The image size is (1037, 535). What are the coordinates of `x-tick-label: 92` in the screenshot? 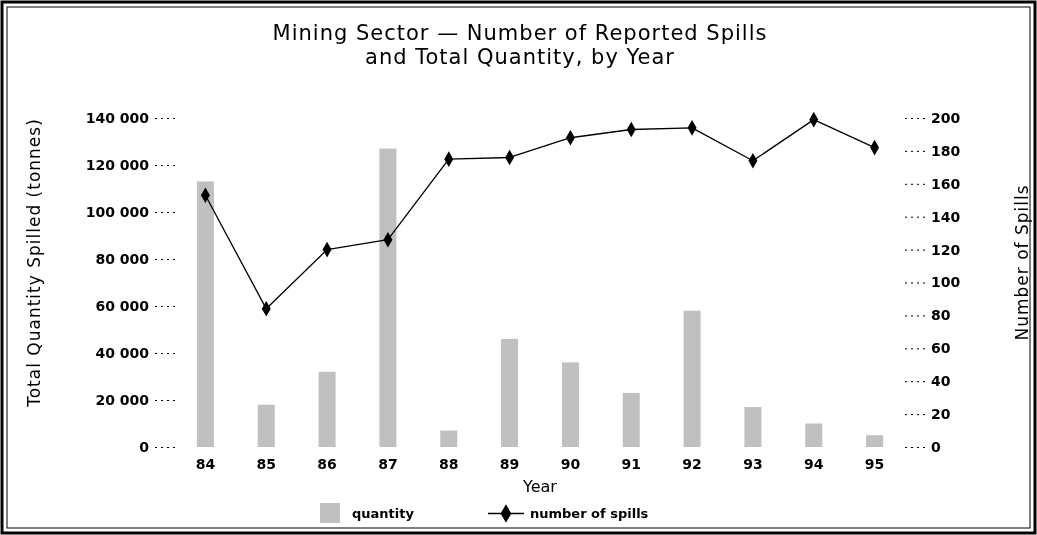 It's located at (692, 463).